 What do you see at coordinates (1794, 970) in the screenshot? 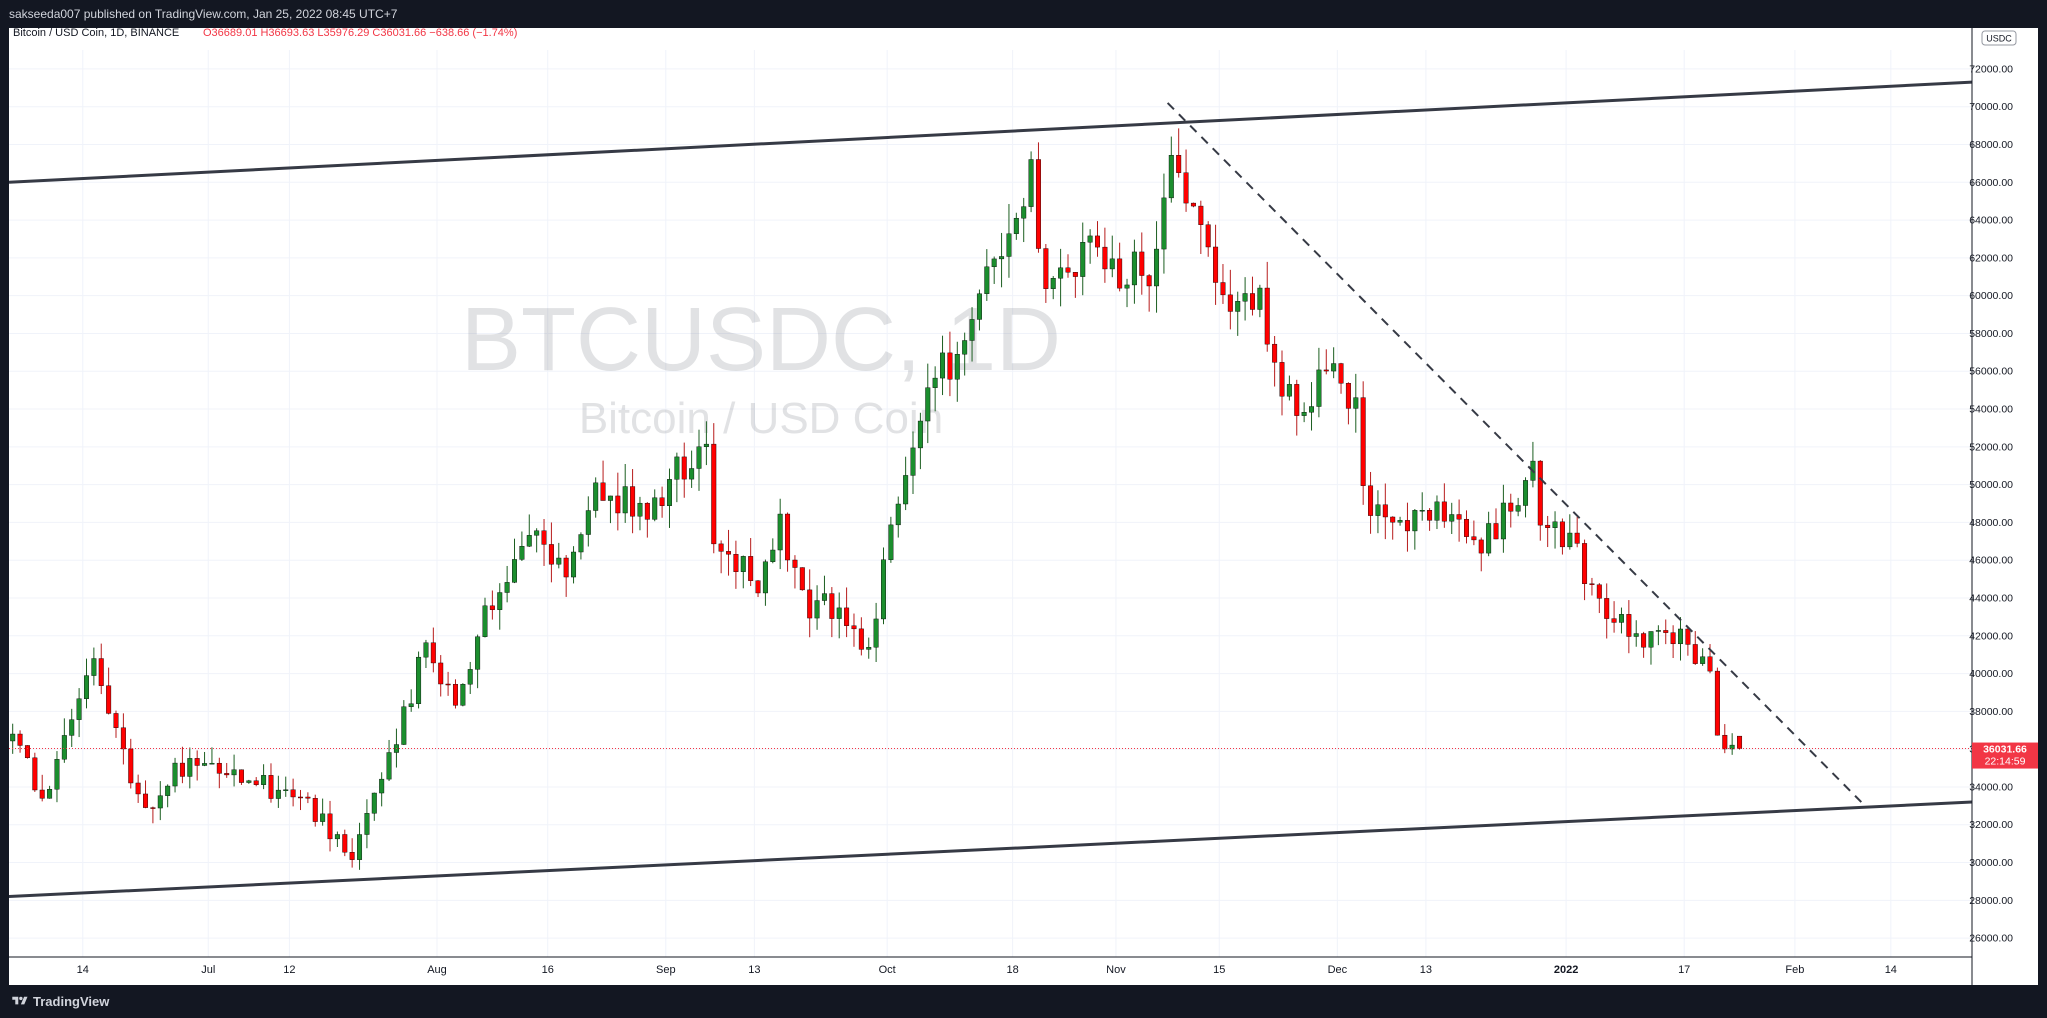
I see `x-tick-label: Feb` at bounding box center [1794, 970].